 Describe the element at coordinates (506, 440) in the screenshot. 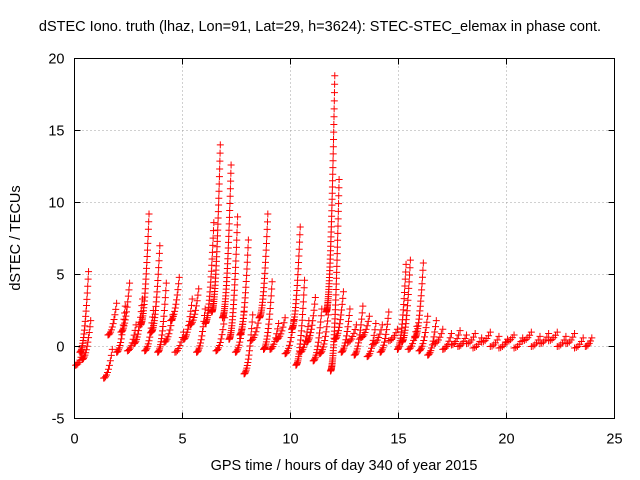

I see `x-tick-label: 20` at that location.